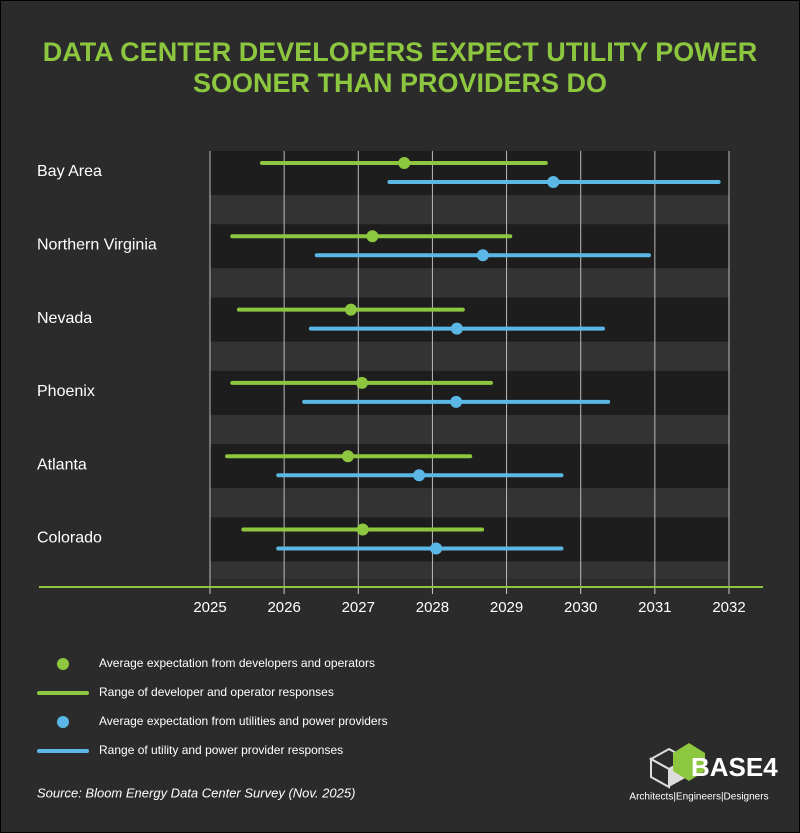  Describe the element at coordinates (64, 318) in the screenshot. I see `category-label: Nevada` at that location.